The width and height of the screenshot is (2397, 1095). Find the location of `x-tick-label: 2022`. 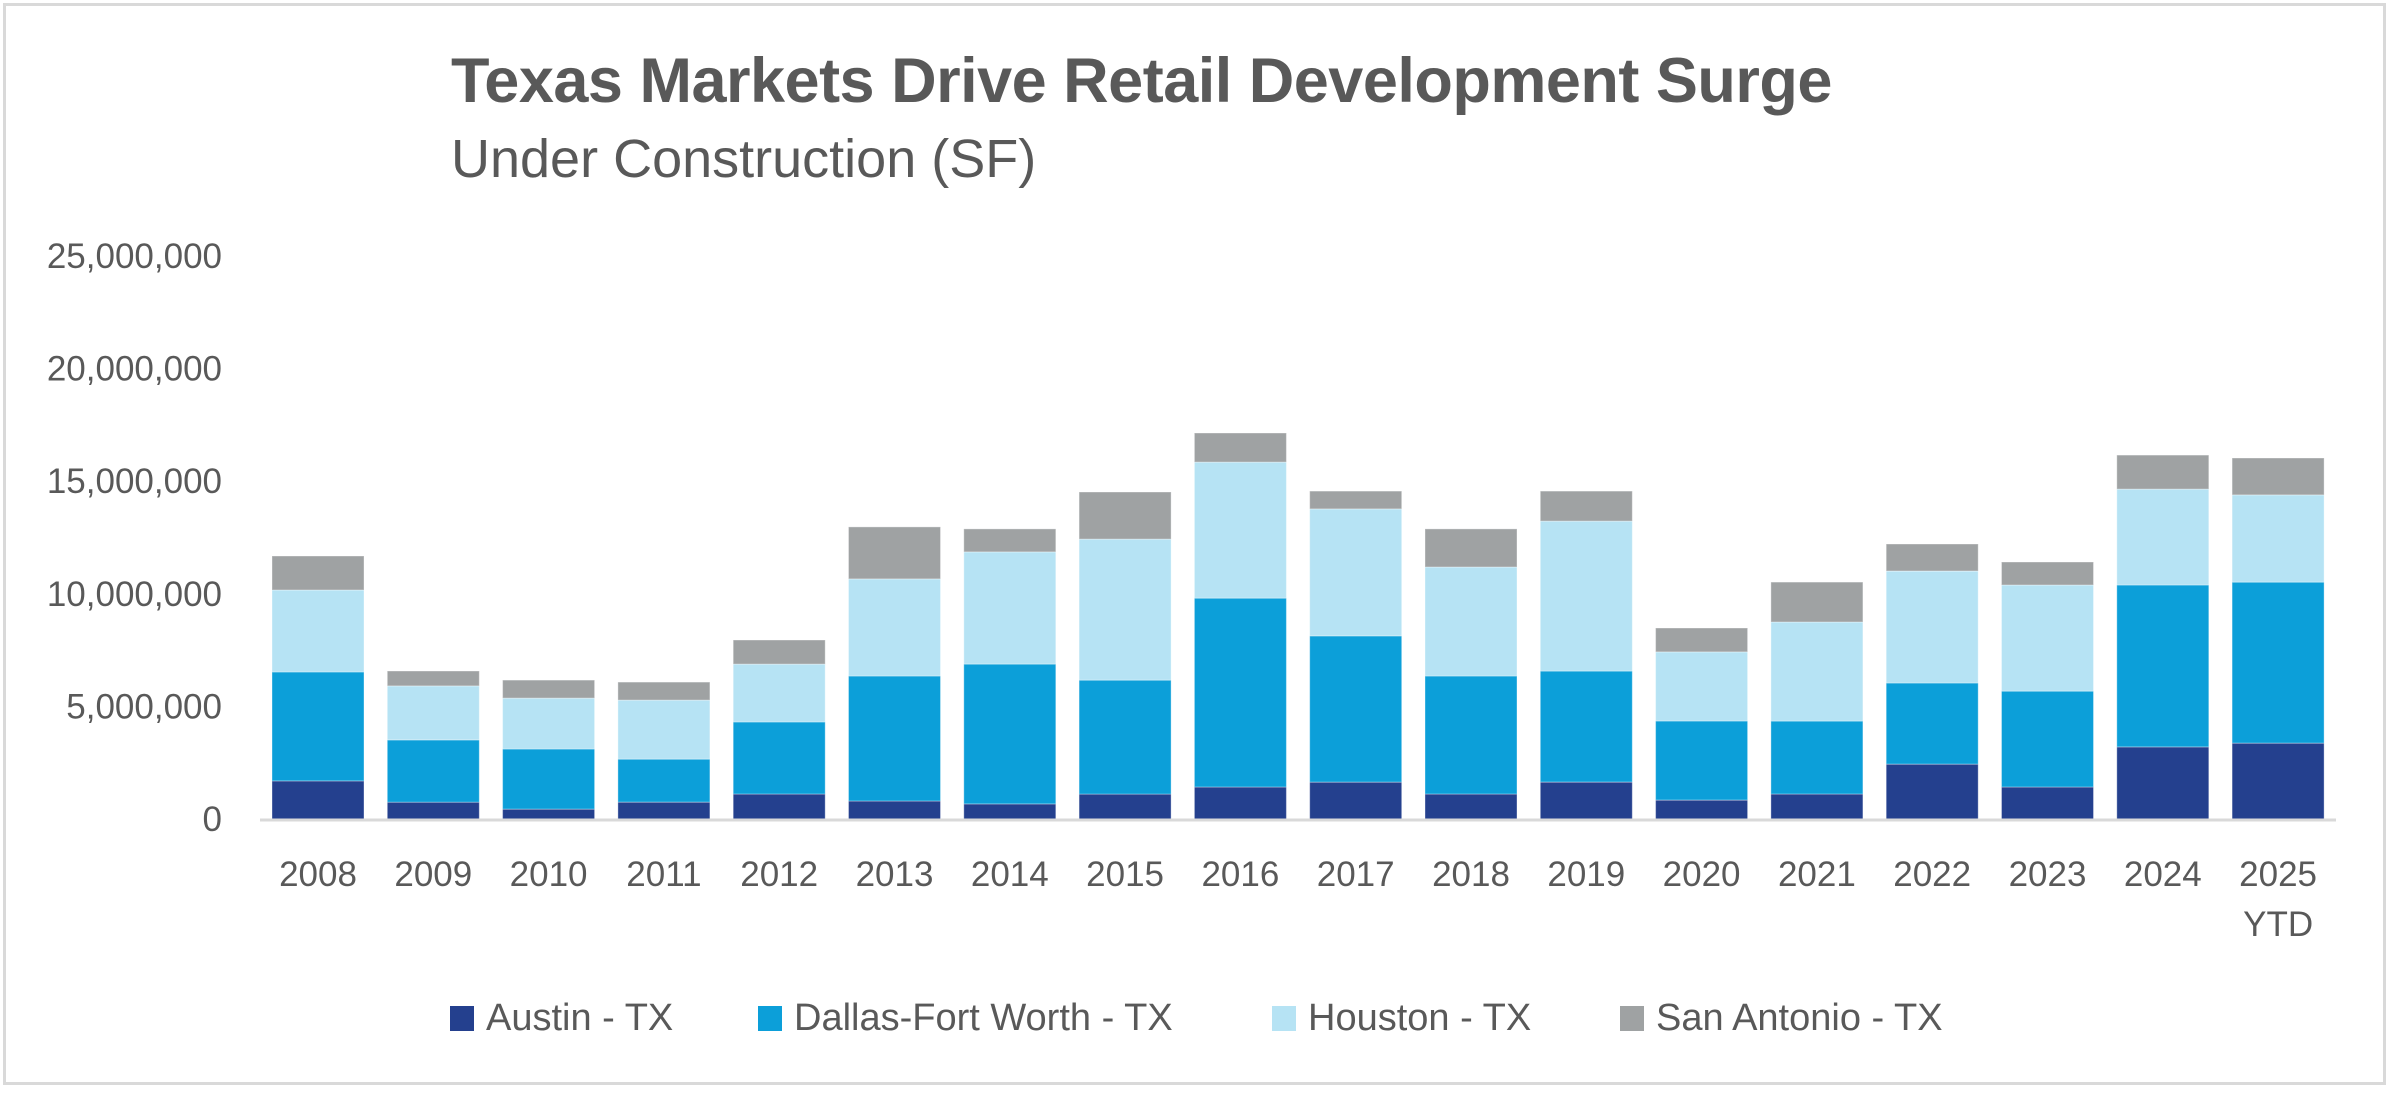

x-tick-label: 2022 is located at coordinates (1932, 874).